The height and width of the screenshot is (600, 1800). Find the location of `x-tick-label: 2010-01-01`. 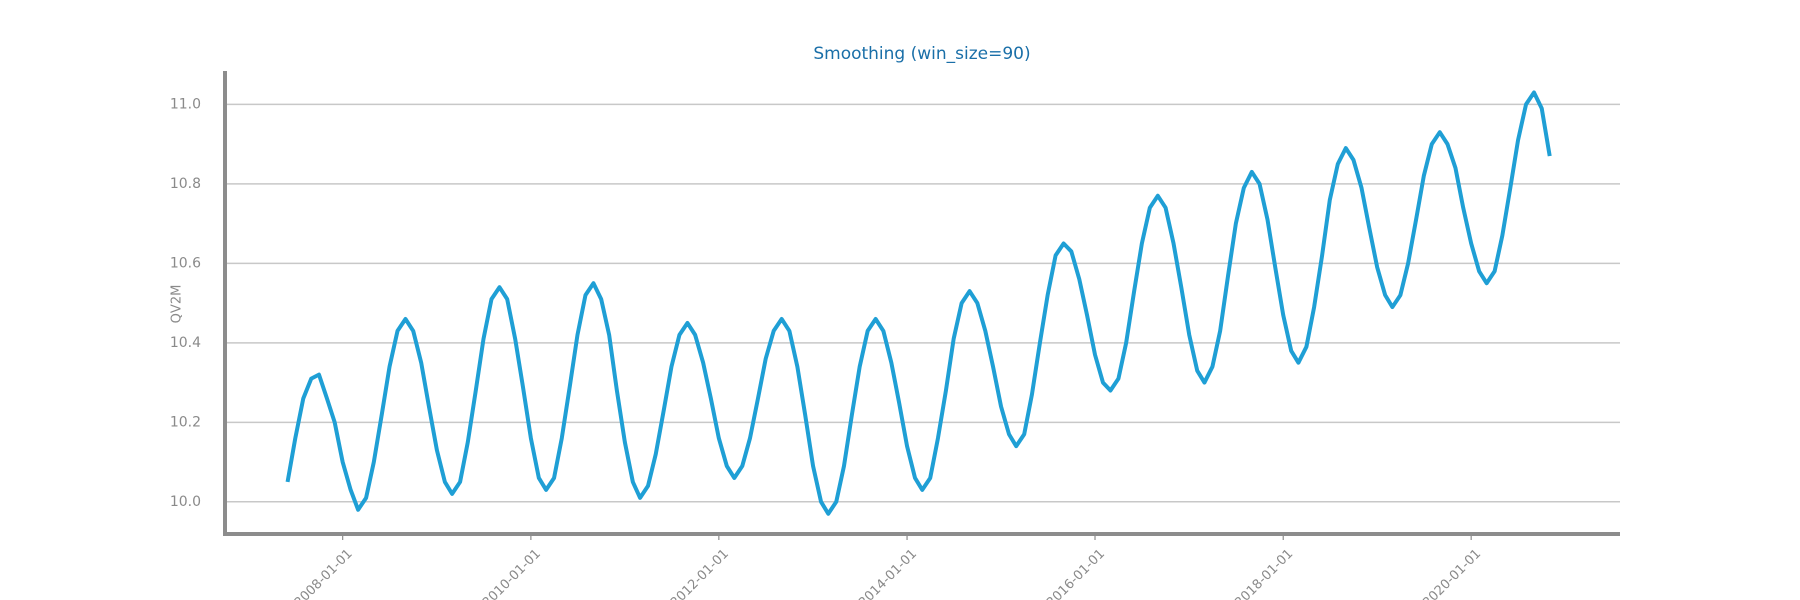

x-tick-label: 2010-01-01 is located at coordinates (512, 573).